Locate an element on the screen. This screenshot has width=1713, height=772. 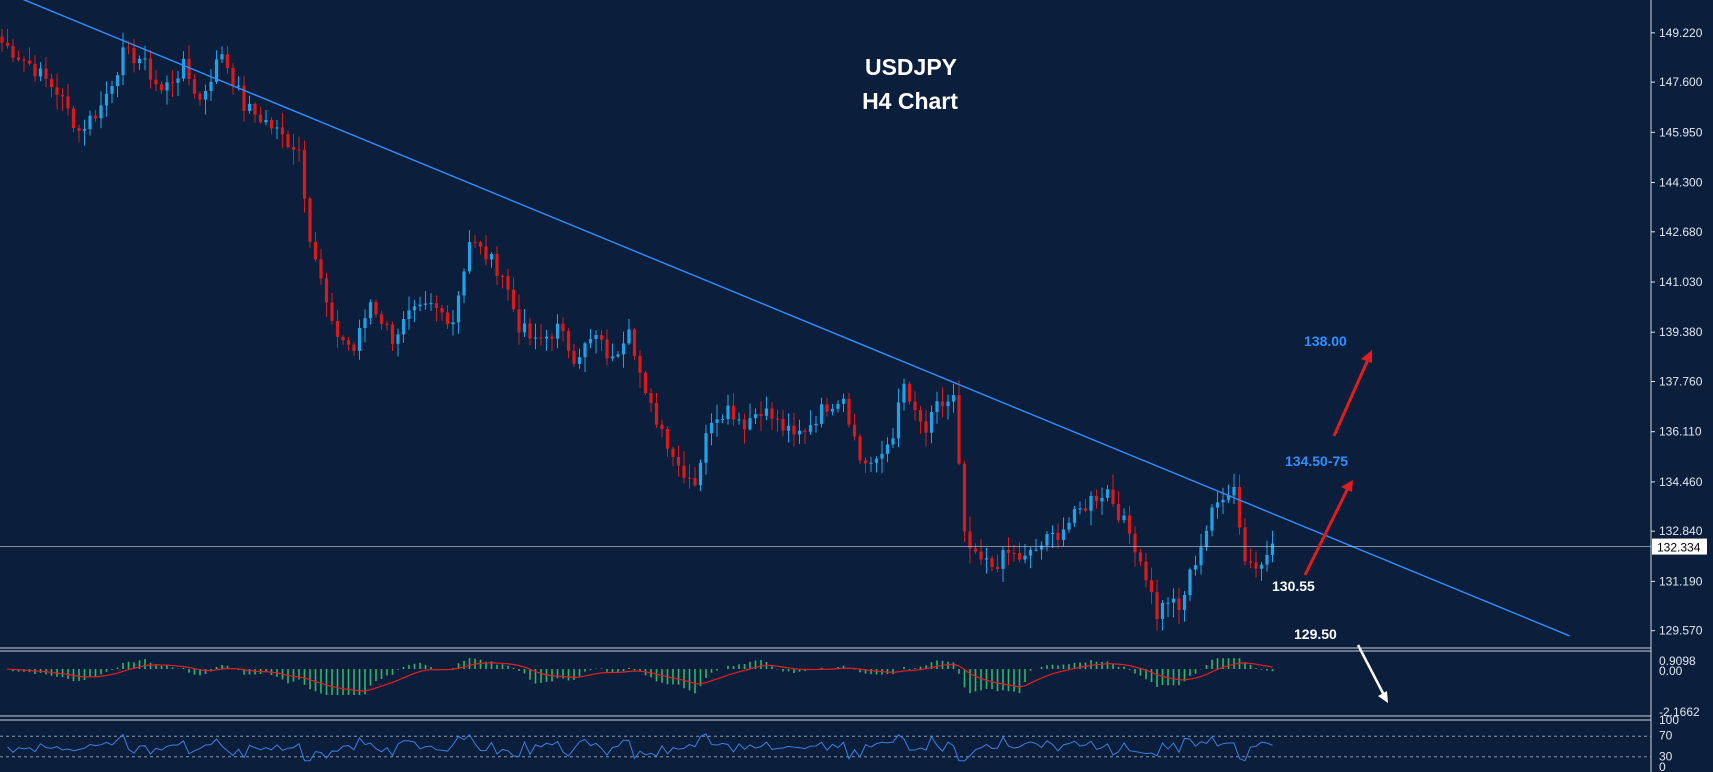
macd-signal-line is located at coordinates (640, 677).